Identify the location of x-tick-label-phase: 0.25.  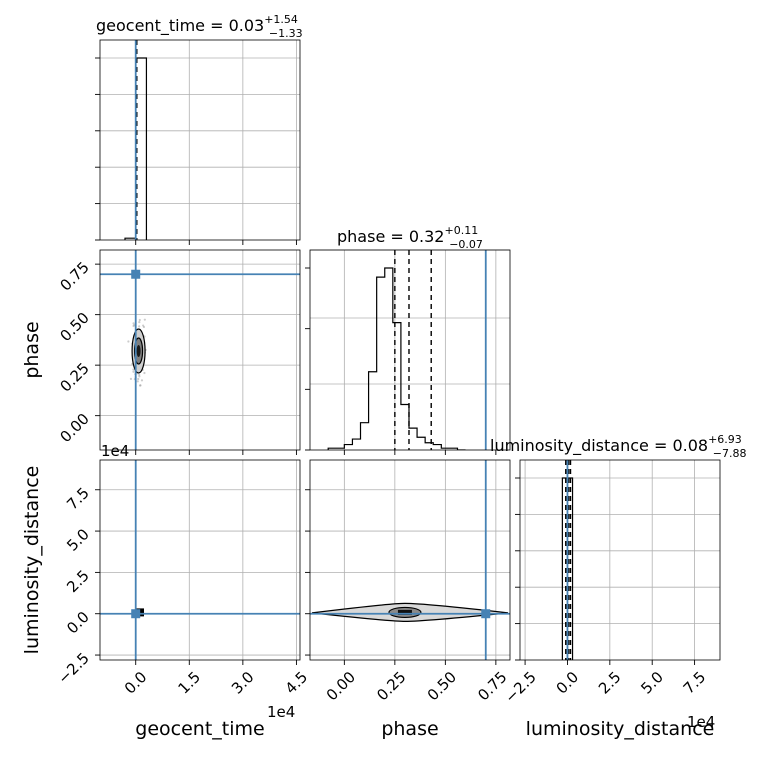
(391, 686).